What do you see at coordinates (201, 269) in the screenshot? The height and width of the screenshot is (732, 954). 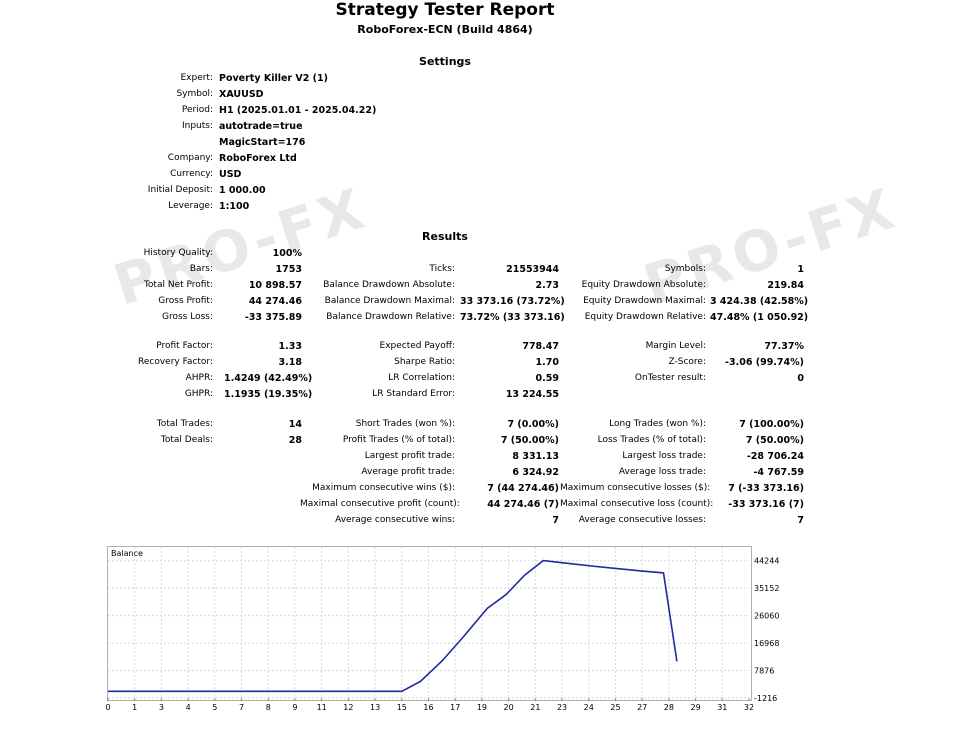 I see `result-label: Bars:` at bounding box center [201, 269].